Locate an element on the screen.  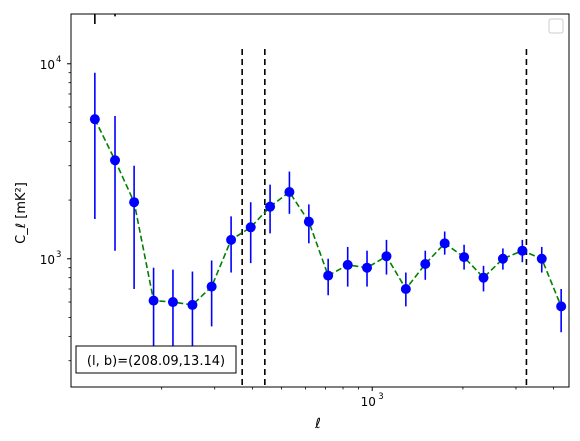
legend-box is located at coordinates (556, 26).